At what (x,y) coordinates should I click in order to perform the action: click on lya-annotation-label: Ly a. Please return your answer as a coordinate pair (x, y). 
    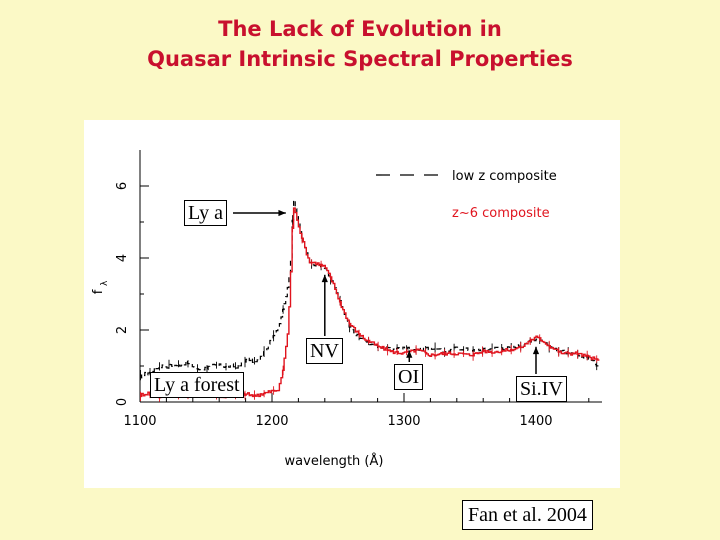
    Looking at the image, I should click on (205, 213).